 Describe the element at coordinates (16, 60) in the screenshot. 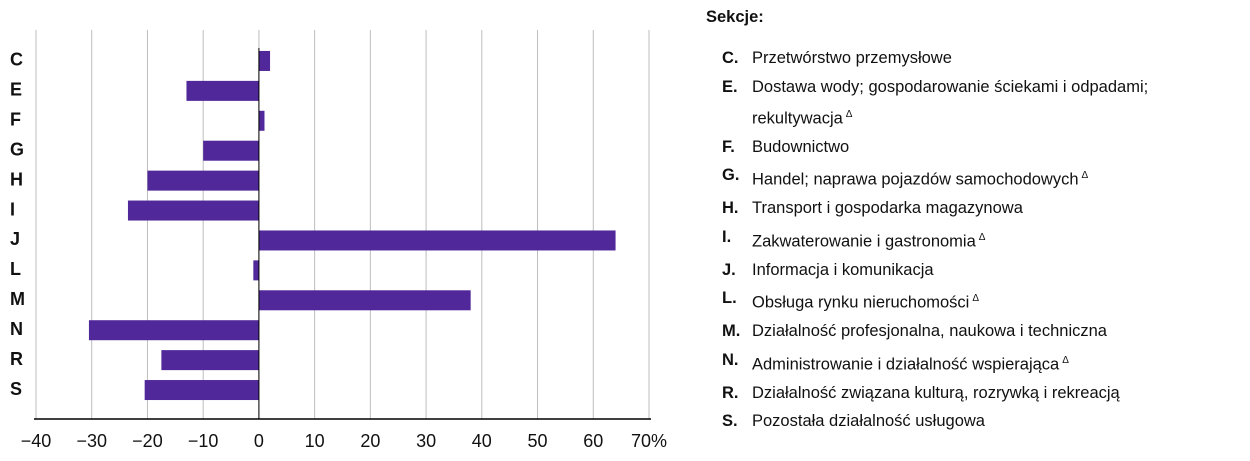

I see `y-tick-label: C` at that location.